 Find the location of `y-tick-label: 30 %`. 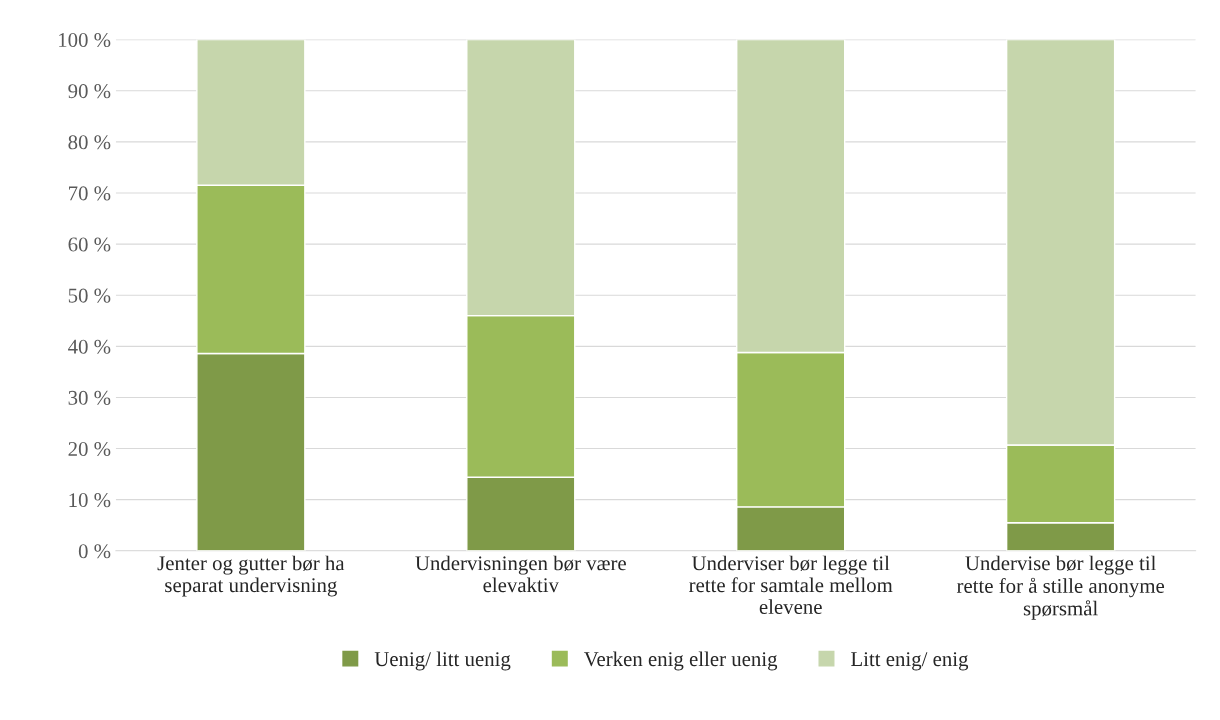

y-tick-label: 30 % is located at coordinates (89, 397).